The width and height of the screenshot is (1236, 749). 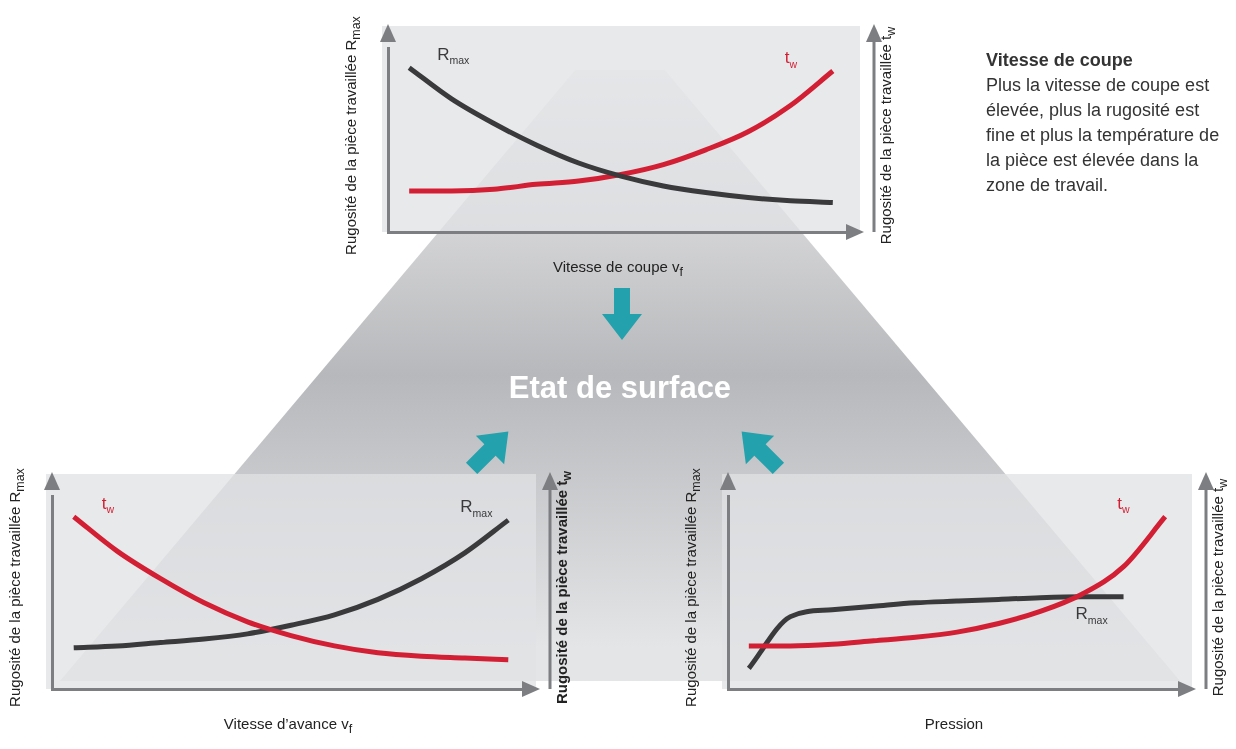 I want to click on text: Plus la vitesse de coupe est élevée, plus la rugosité est fine et plus la température de la pièce est élevée dans la zone de travail., so click(x=1103, y=135).